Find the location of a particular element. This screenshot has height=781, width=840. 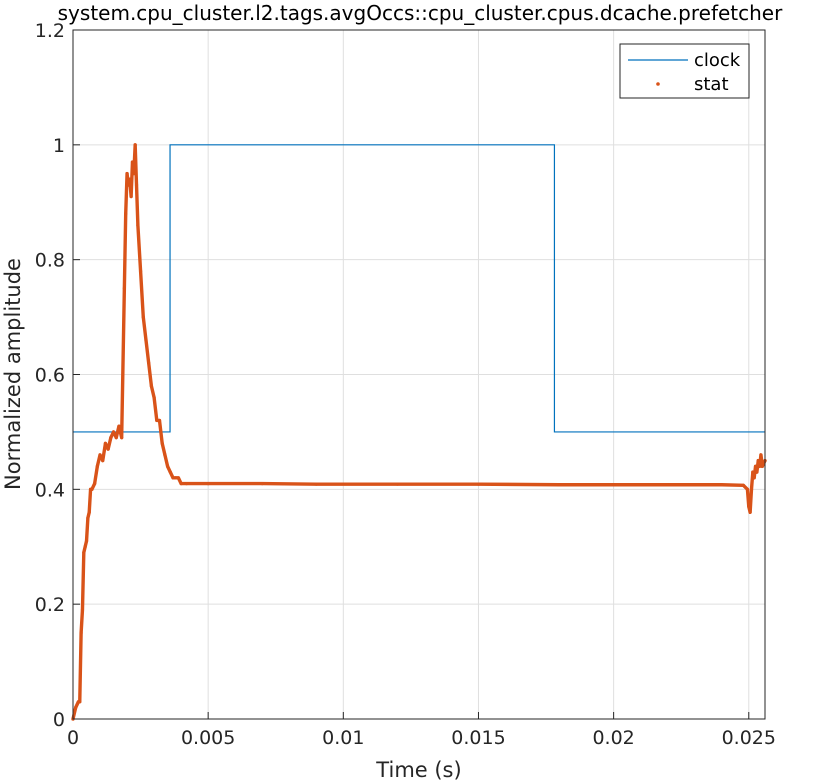

y-tick-label: 1 is located at coordinates (59, 146).